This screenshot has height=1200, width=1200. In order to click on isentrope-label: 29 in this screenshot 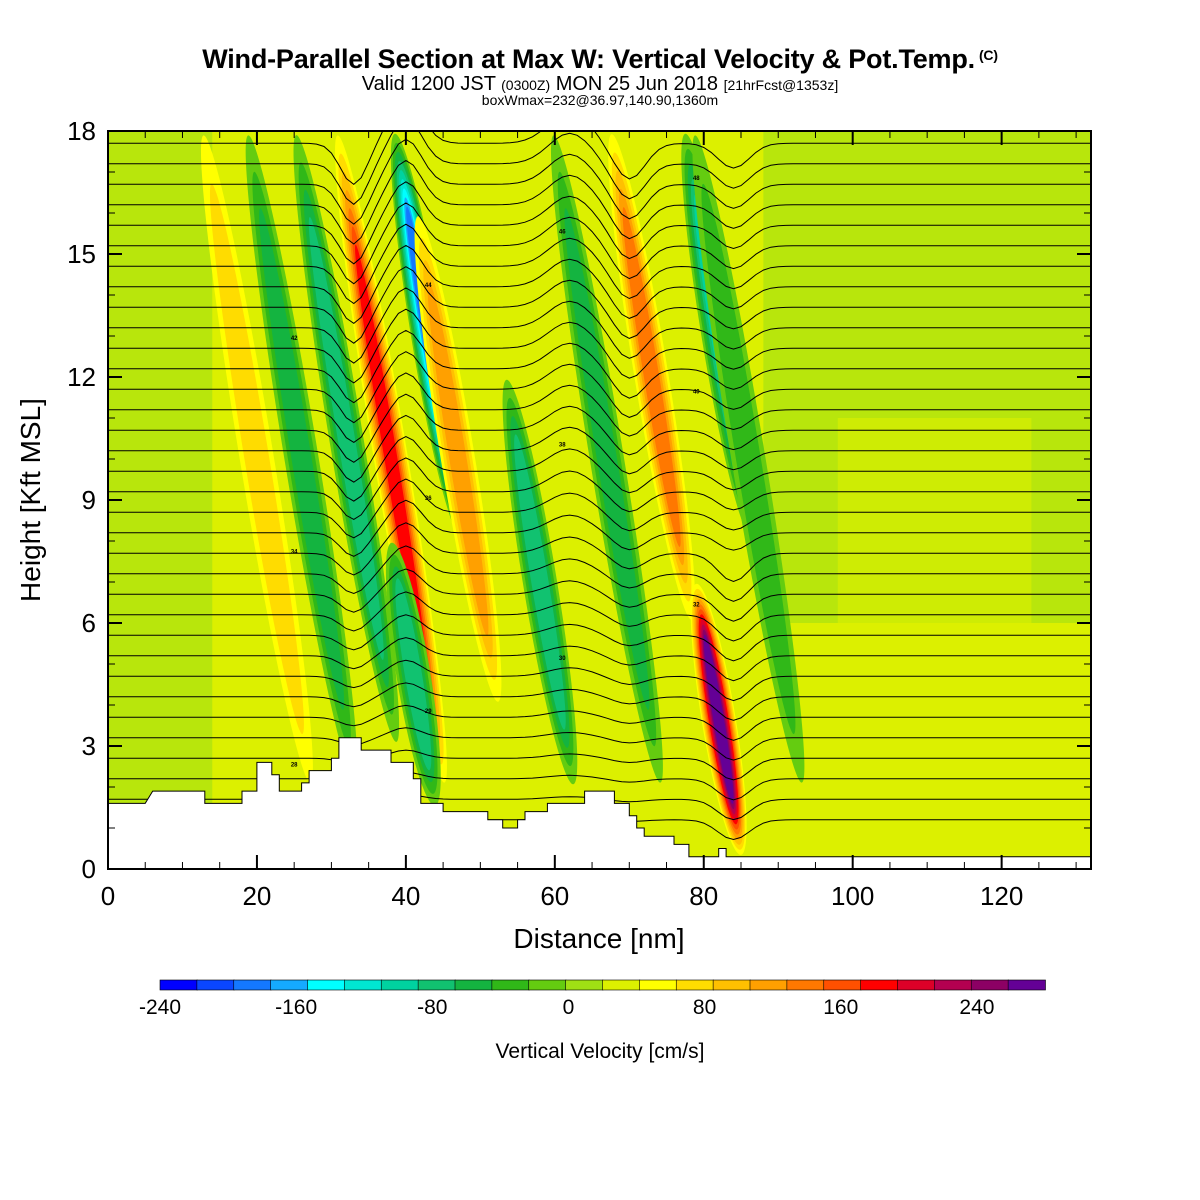, I will do `click(428, 712)`.